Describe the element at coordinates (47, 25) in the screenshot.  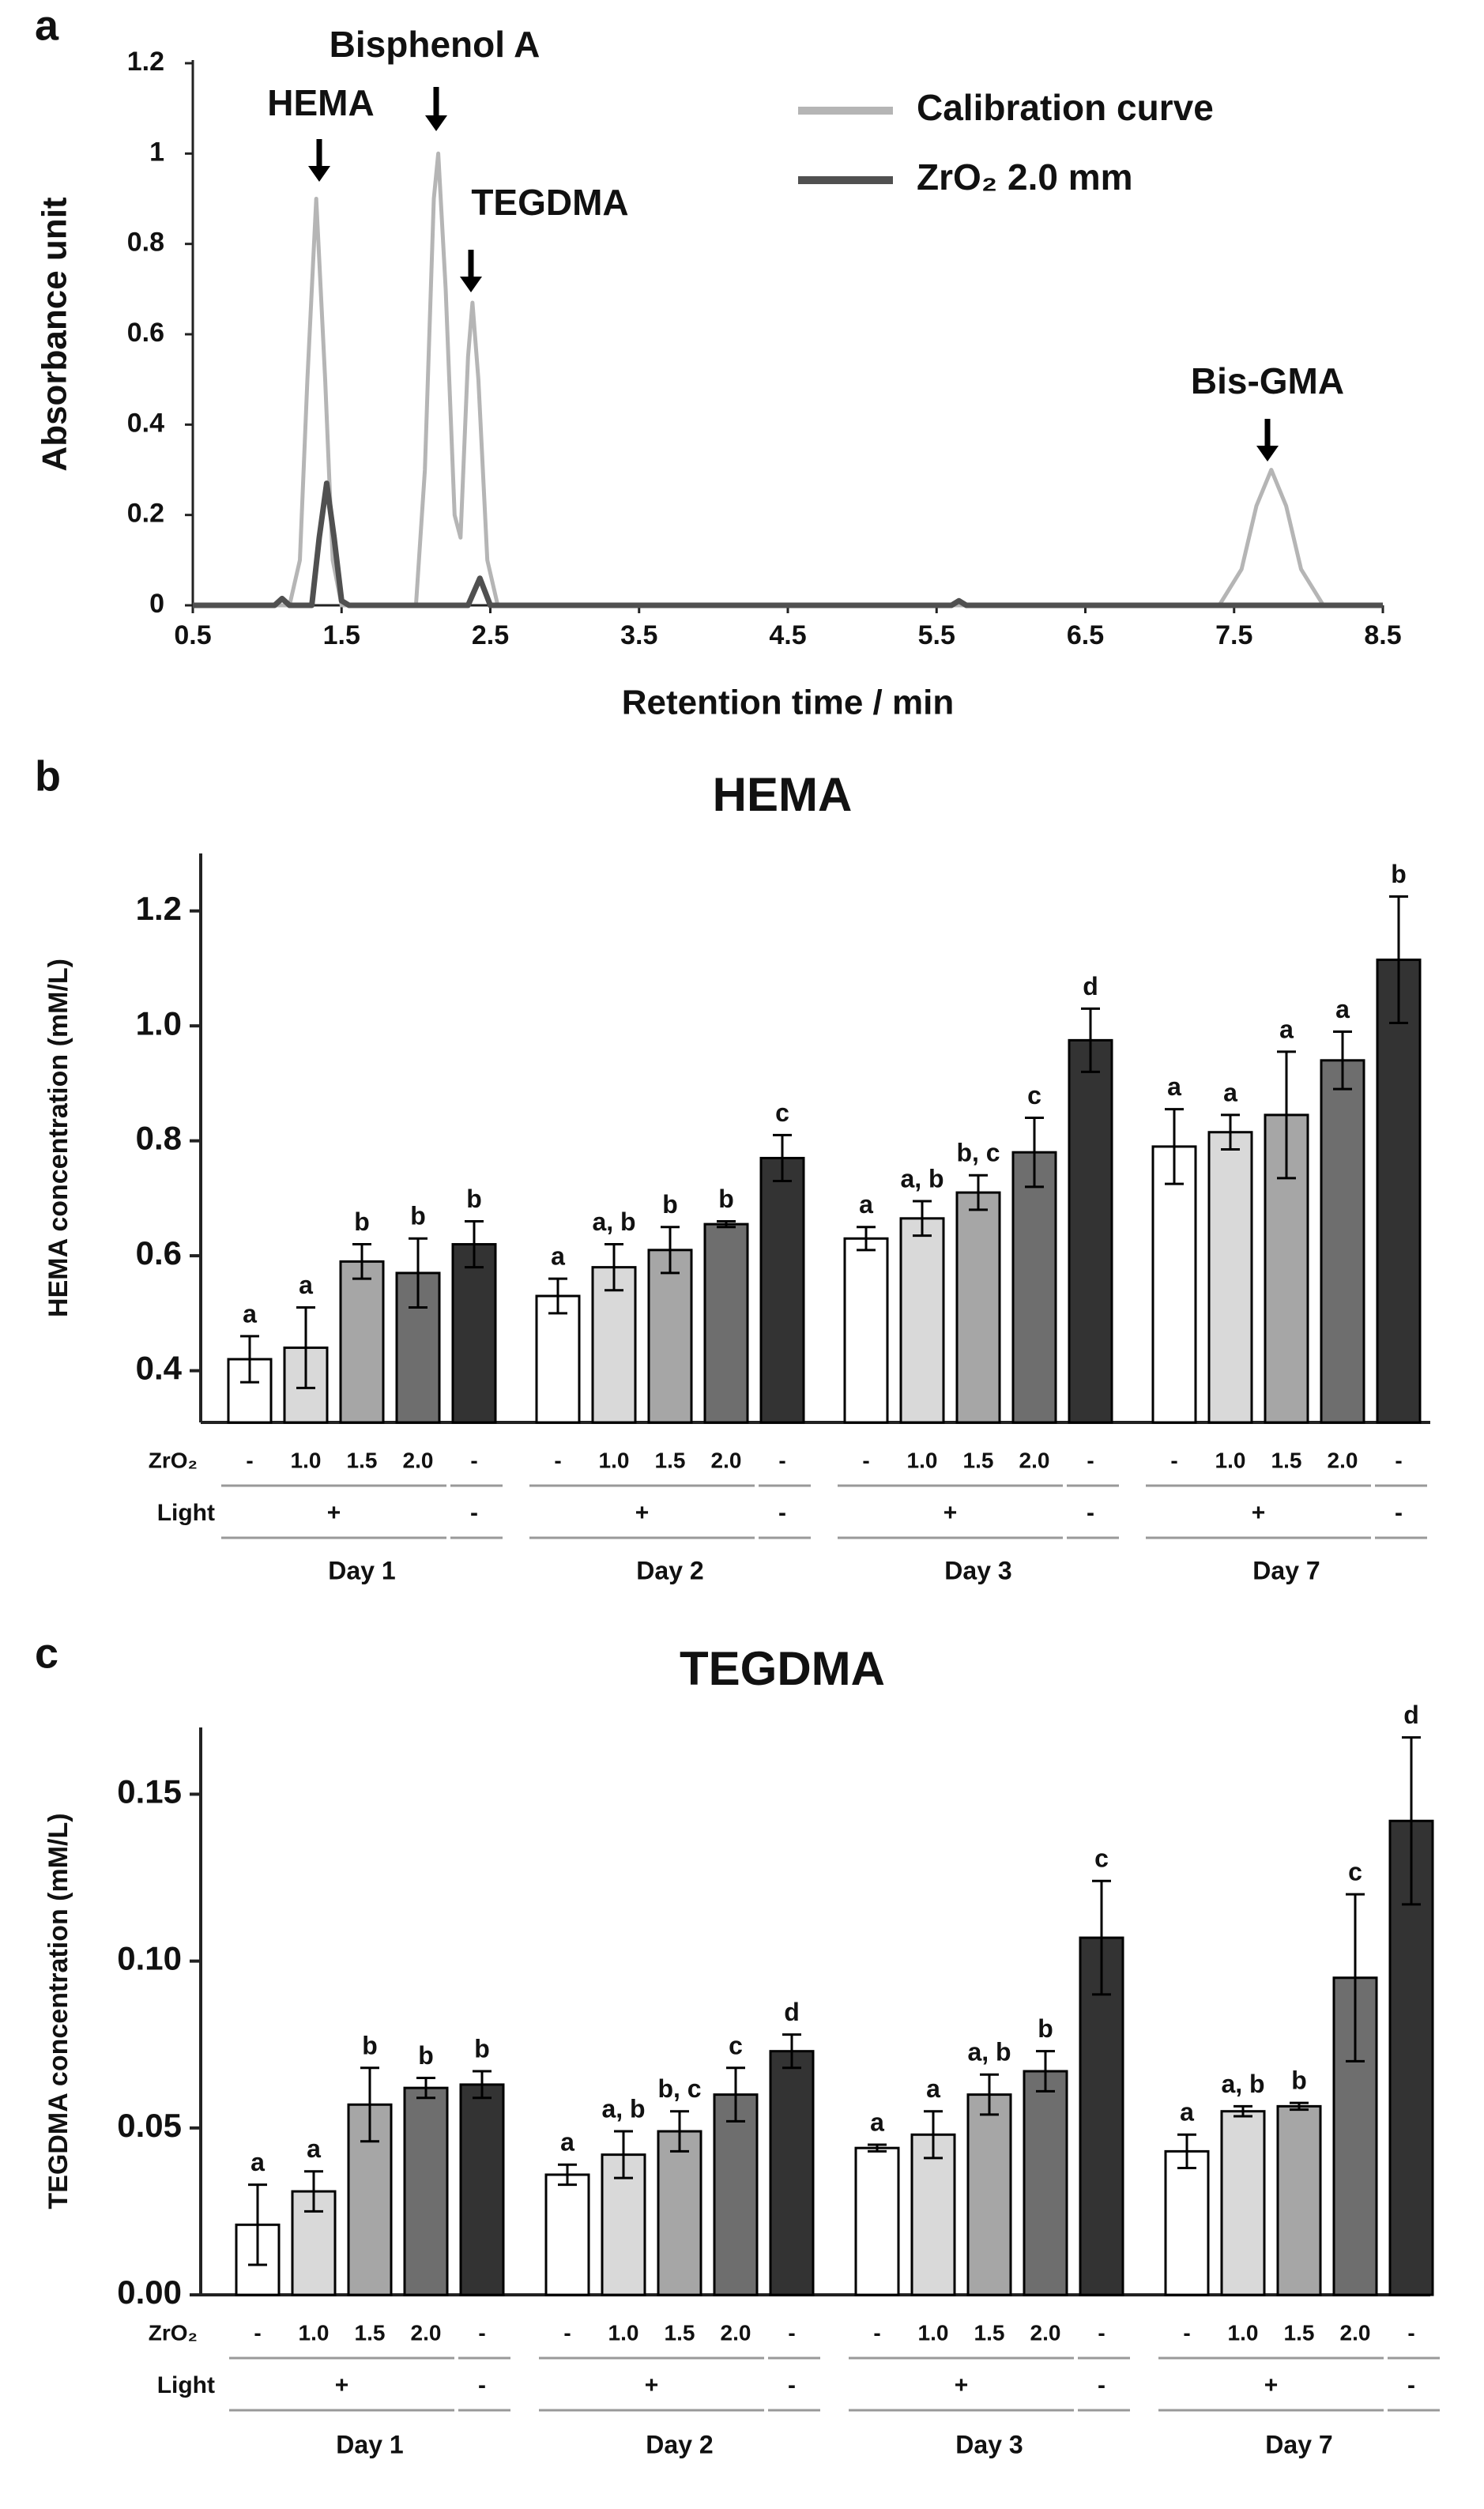
I see `panel-label: a` at that location.